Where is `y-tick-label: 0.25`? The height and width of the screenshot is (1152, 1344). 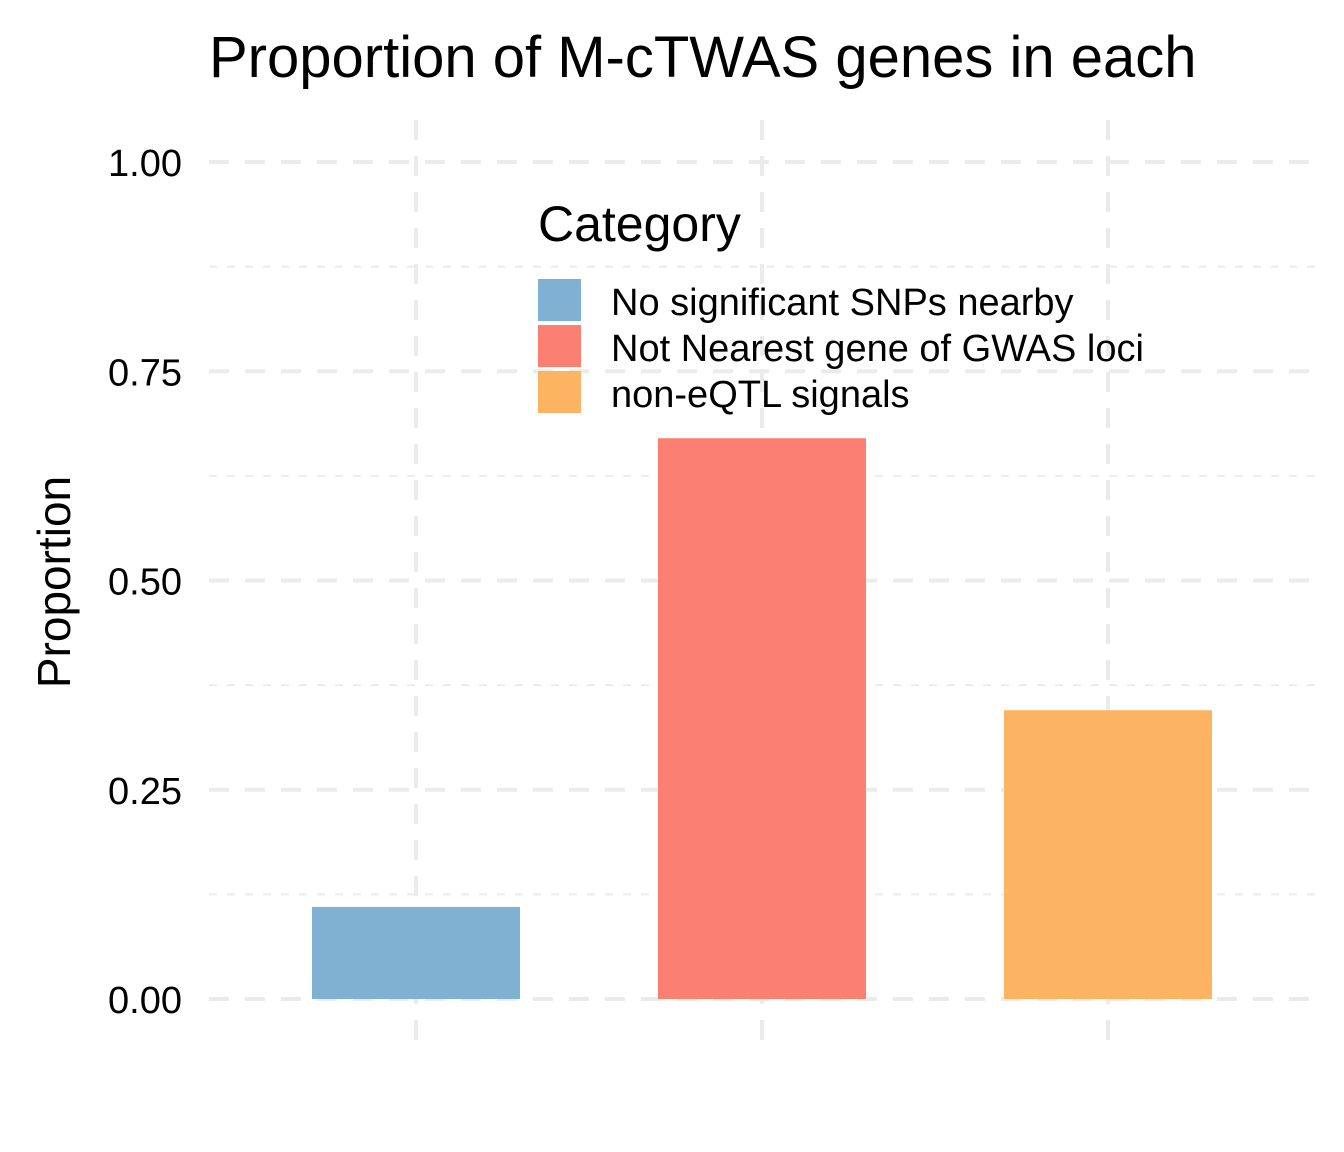 y-tick-label: 0.25 is located at coordinates (145, 792).